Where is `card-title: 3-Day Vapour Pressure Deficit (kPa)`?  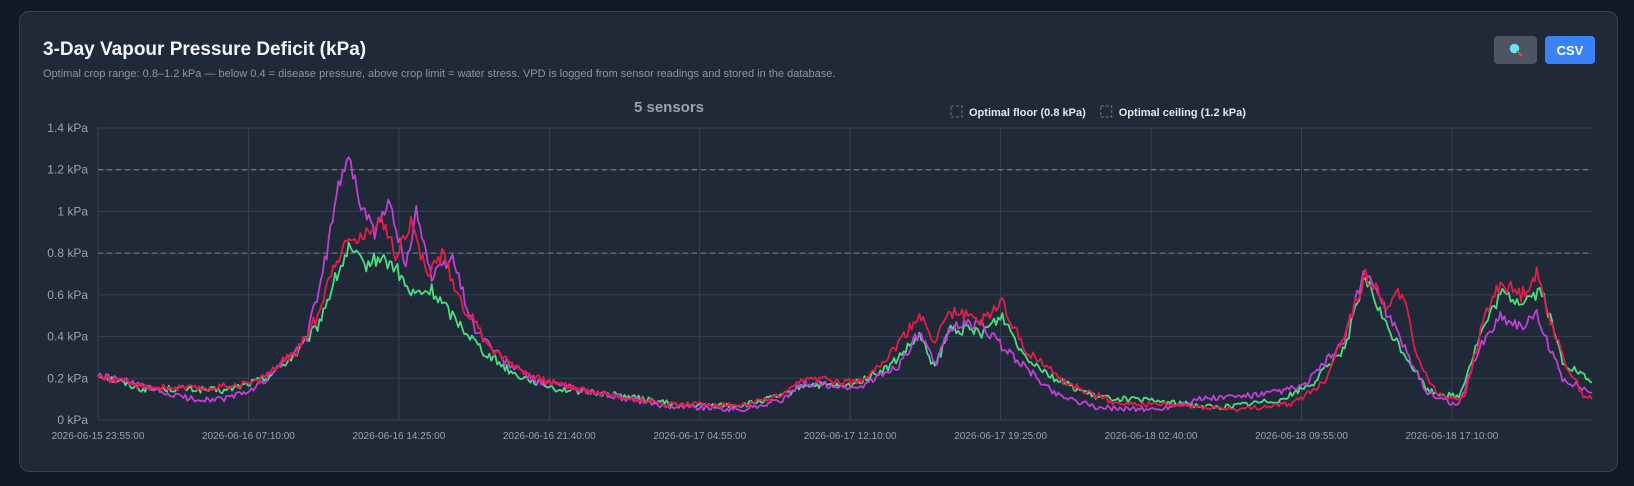
card-title: 3-Day Vapour Pressure Deficit (kPa) is located at coordinates (205, 49).